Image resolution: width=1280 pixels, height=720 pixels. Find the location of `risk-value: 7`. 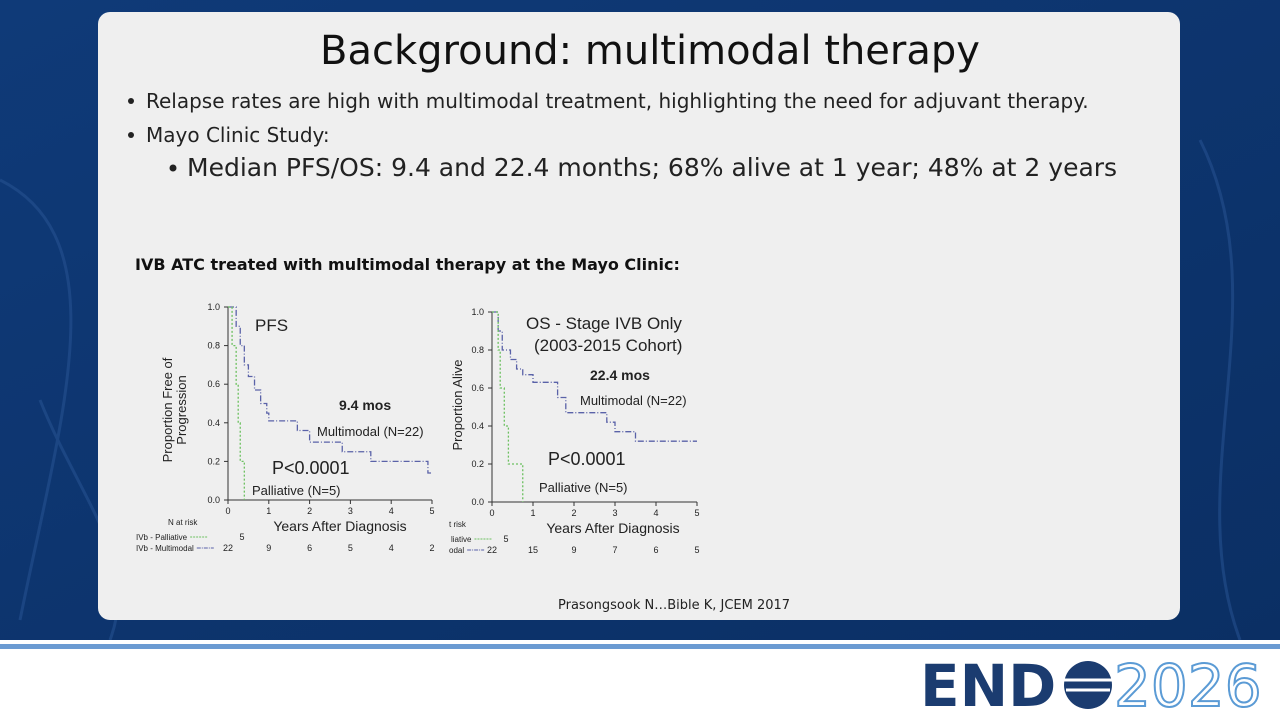

risk-value: 7 is located at coordinates (614, 550).